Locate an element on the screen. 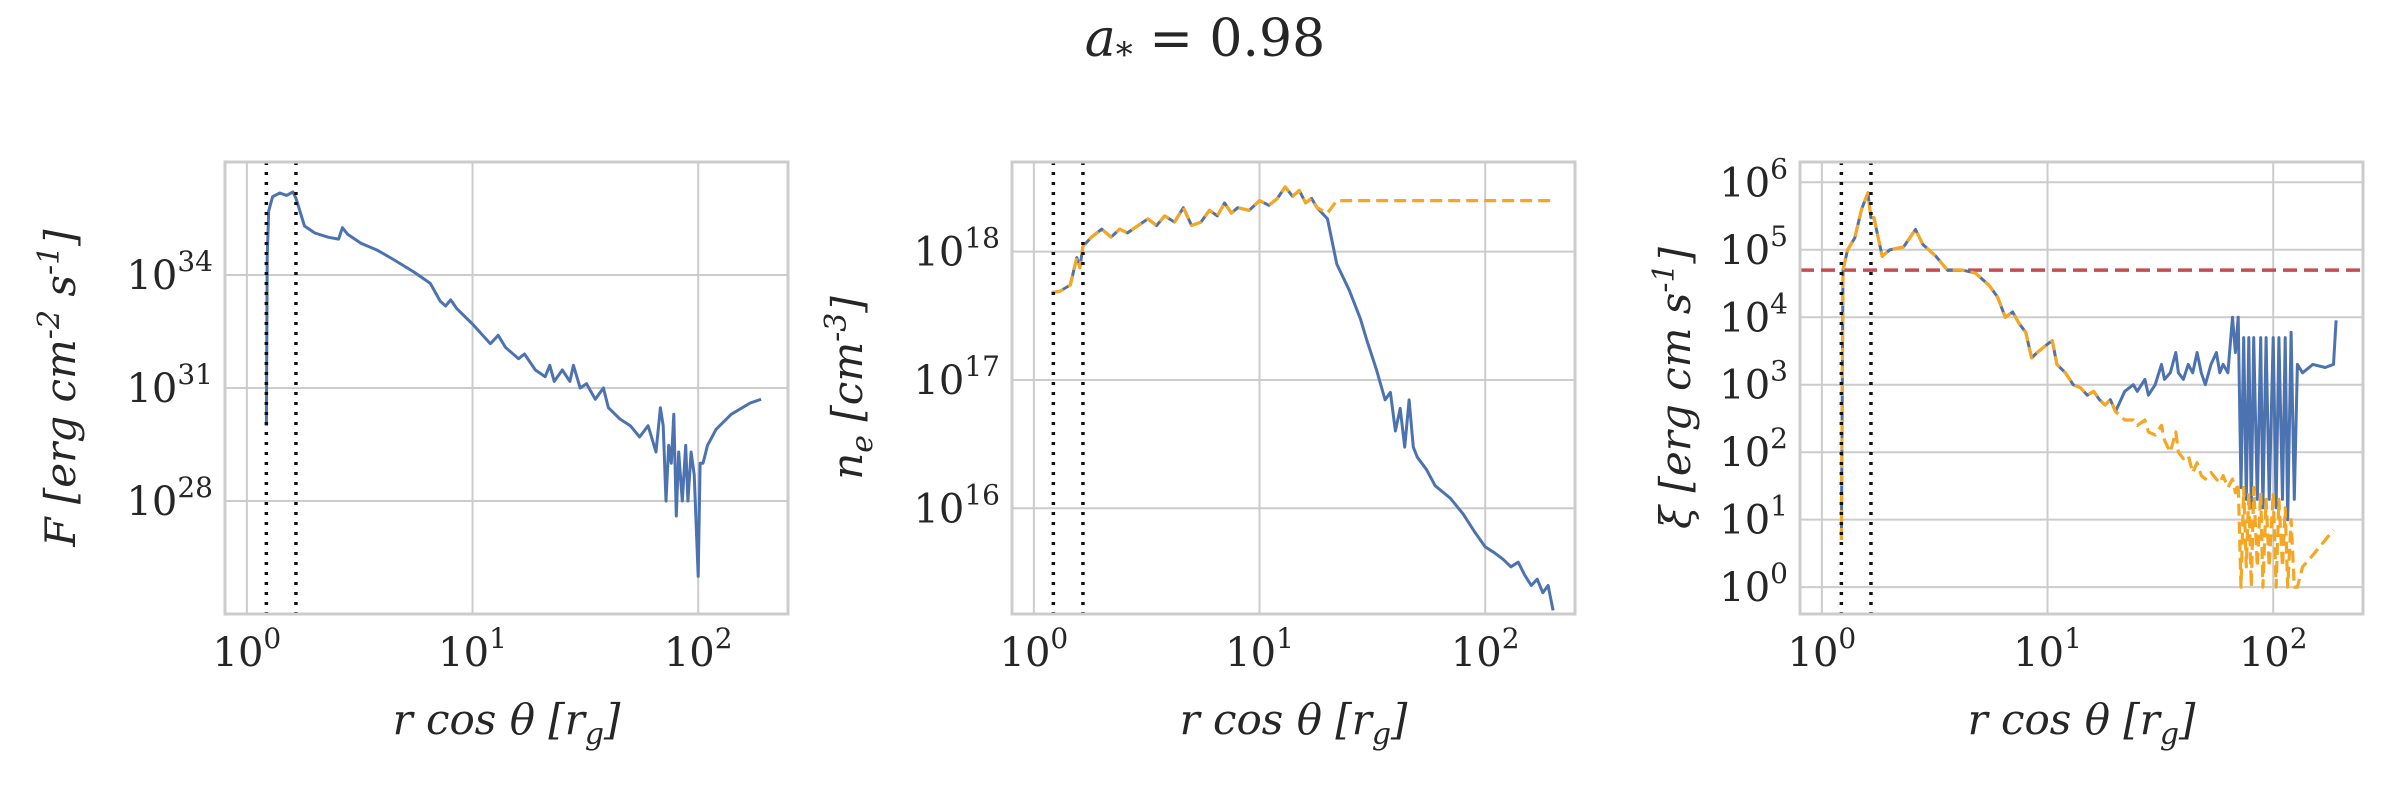  y-tick-label: 10⁰ is located at coordinates (1753, 584).